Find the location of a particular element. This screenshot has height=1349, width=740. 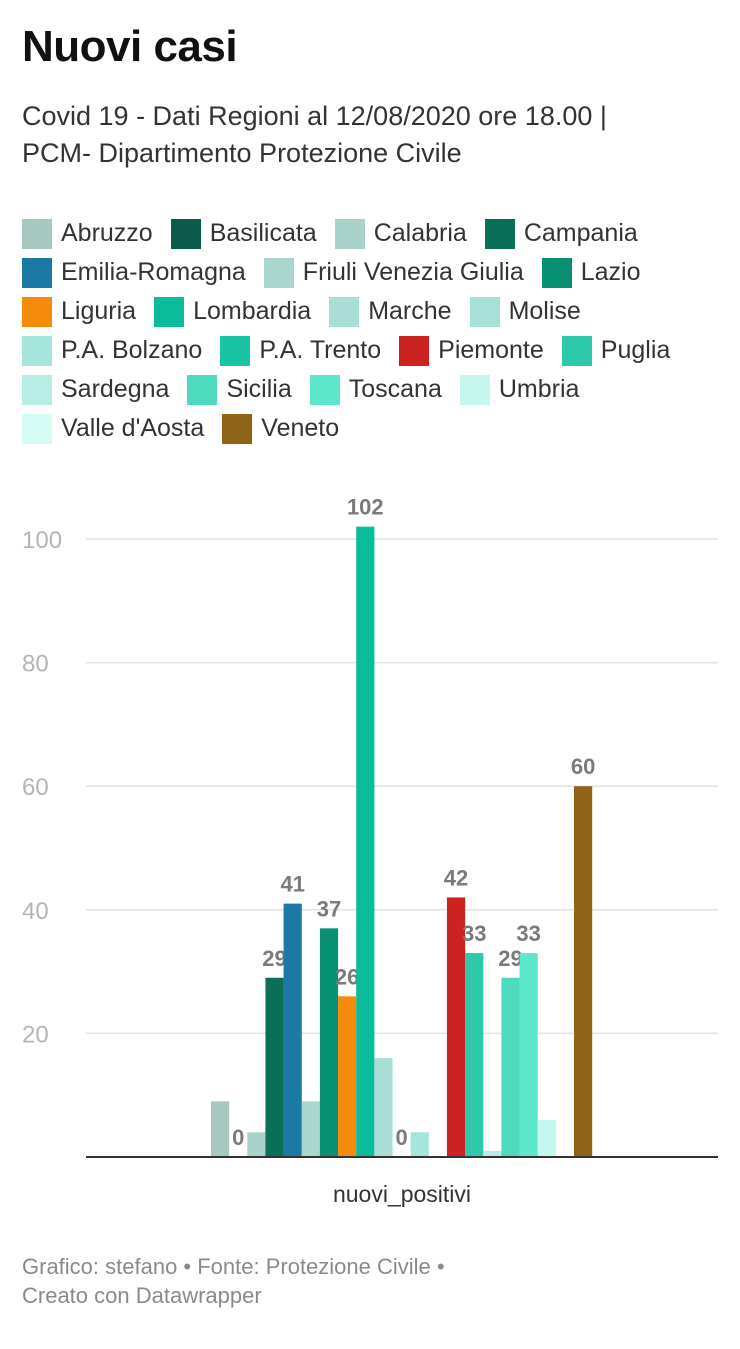

legend-item: P.A. Bolzano is located at coordinates (112, 350).